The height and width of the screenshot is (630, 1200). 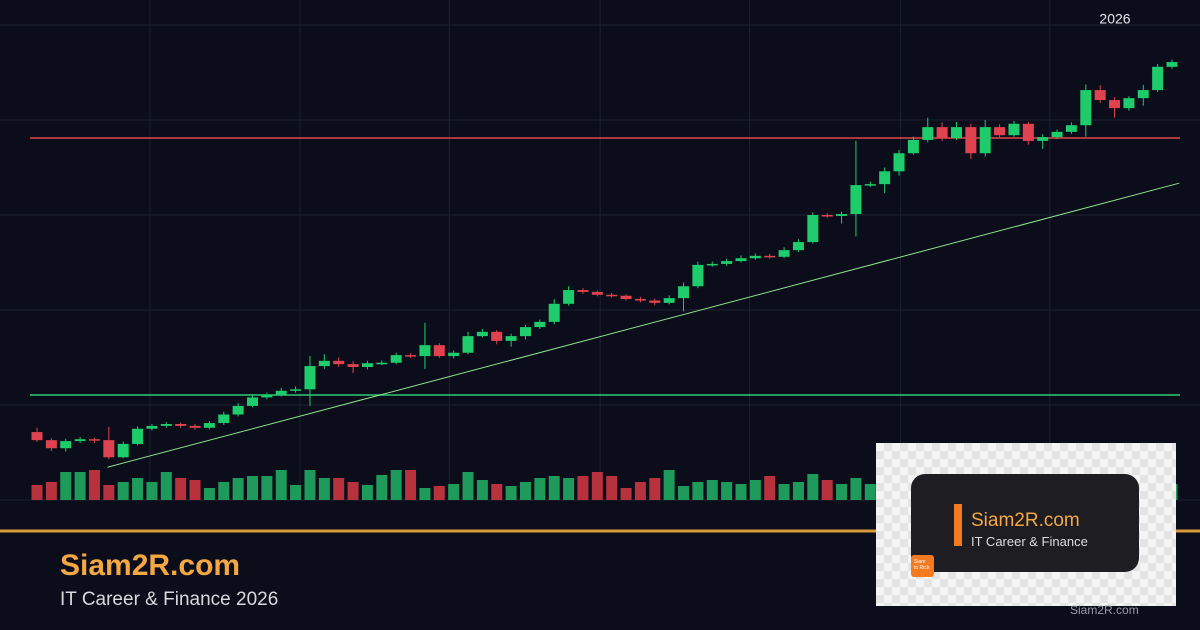 I want to click on badge-text: to Rich, so click(x=922, y=568).